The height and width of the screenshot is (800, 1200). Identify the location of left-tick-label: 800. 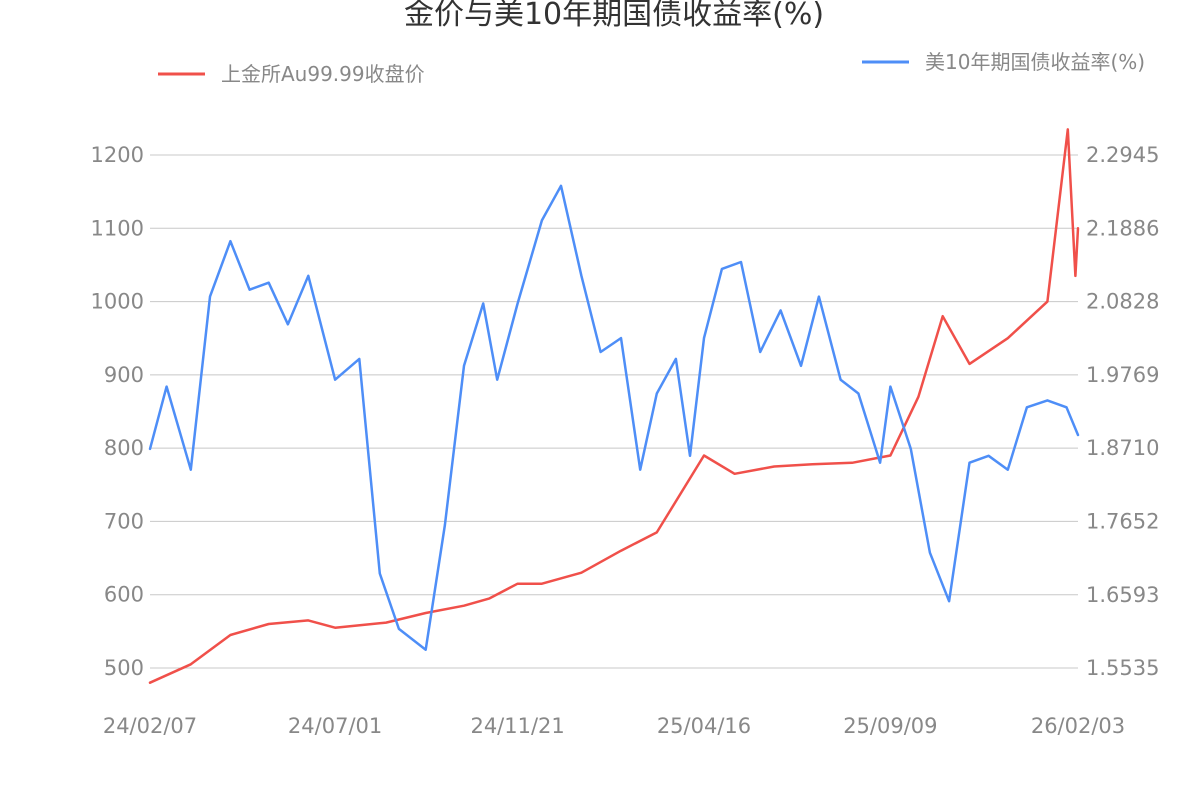
(124, 448).